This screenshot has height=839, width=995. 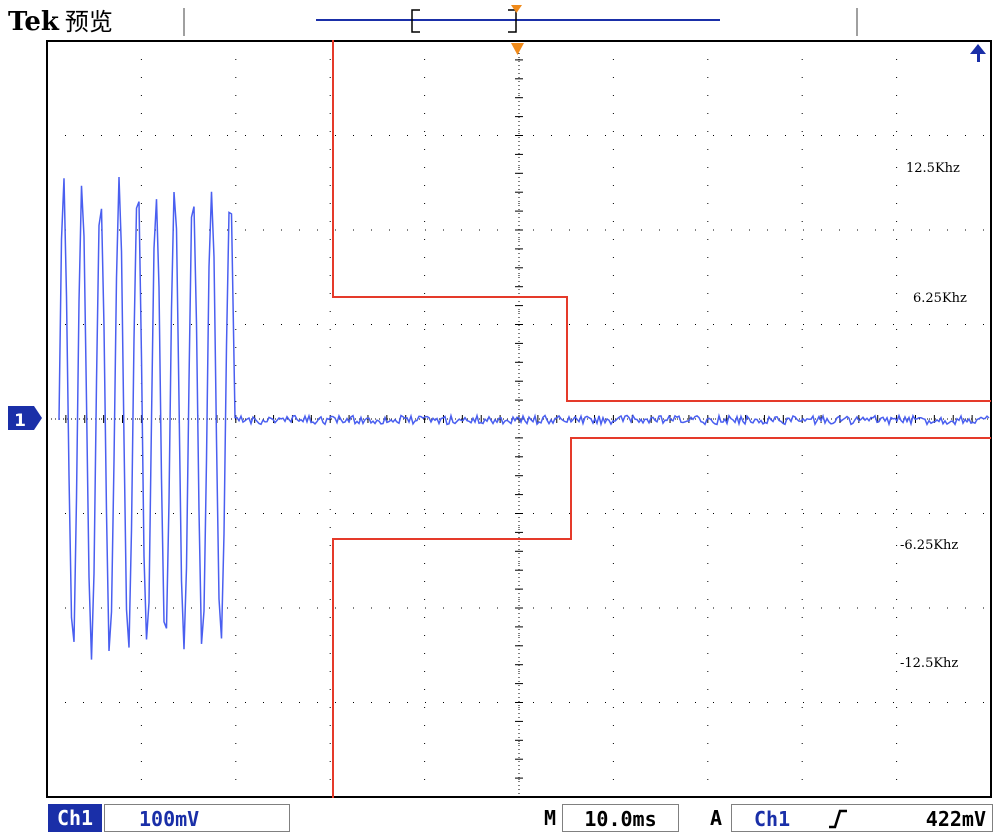 I want to click on bottom-status-bar: Ch1 100mV M 10.0ms A Ch1 422mV, so click(x=497, y=820).